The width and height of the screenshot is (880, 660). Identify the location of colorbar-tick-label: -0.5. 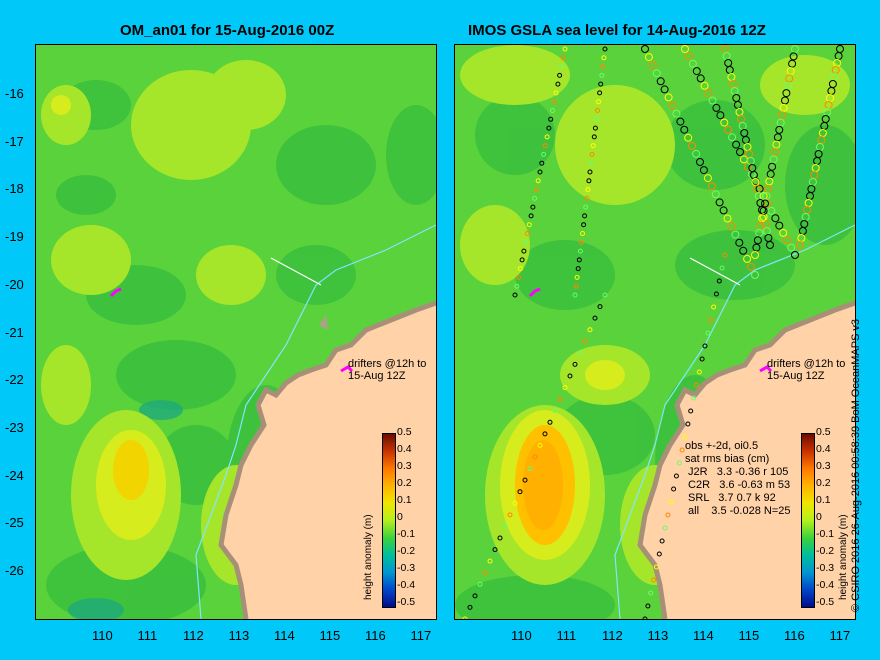
(825, 602).